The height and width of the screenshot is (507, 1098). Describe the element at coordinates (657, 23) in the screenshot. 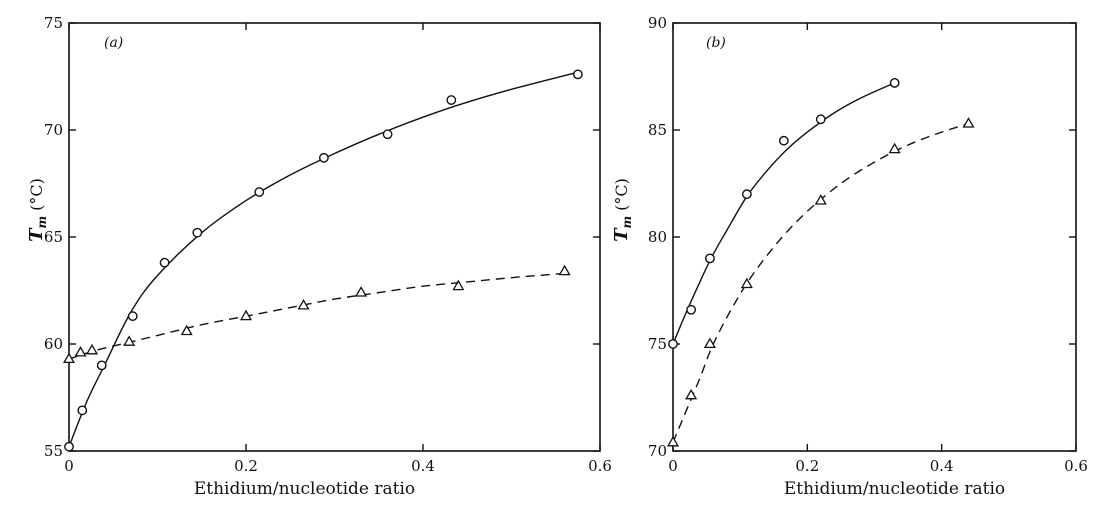

I see `y-tick-label: 90` at that location.